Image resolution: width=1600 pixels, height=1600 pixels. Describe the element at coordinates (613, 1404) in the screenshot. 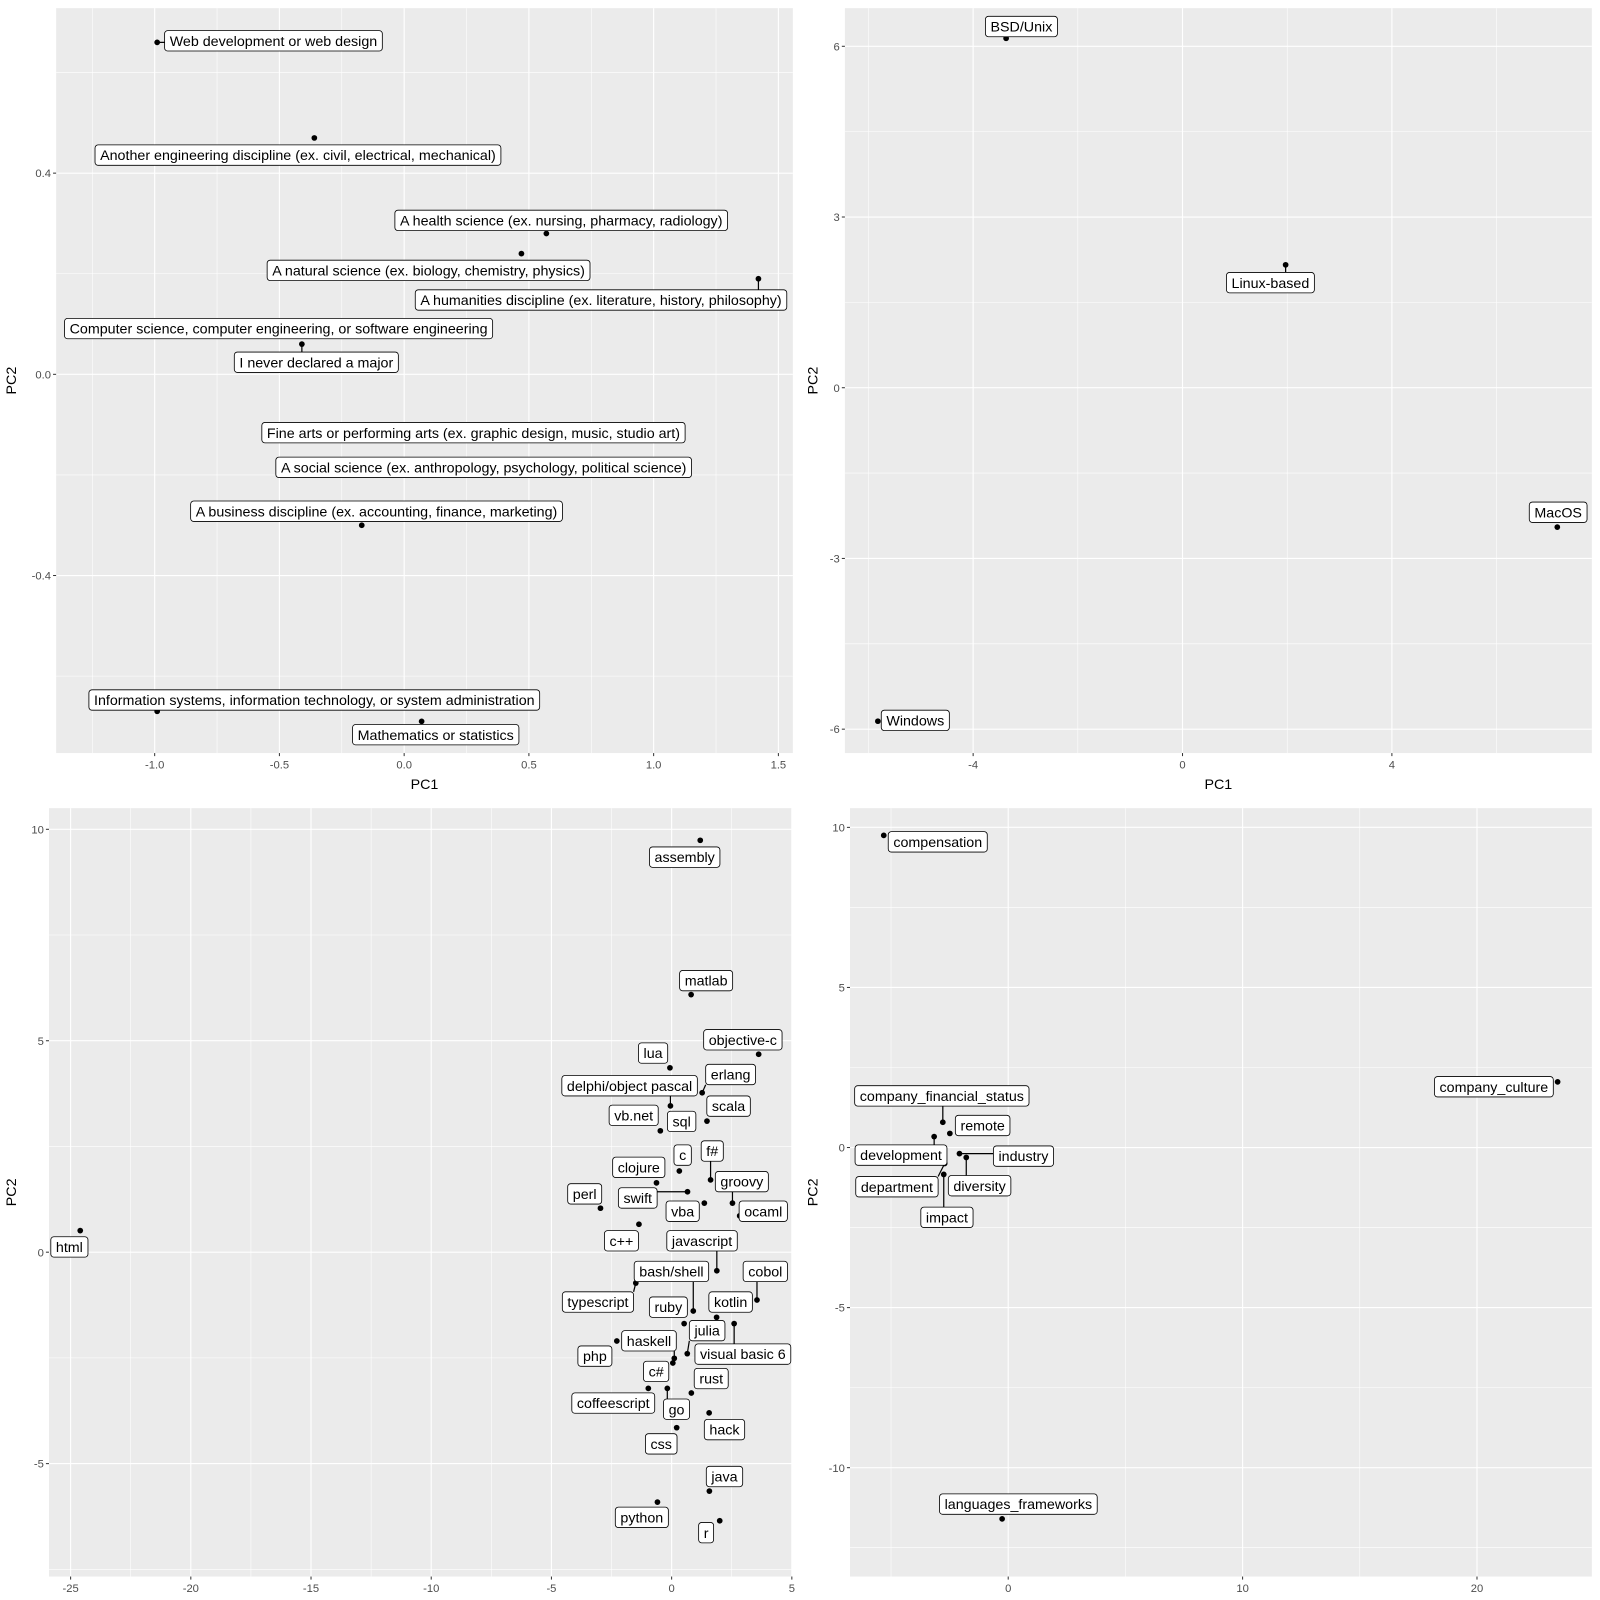

I see `label-text: coffeescript` at that location.